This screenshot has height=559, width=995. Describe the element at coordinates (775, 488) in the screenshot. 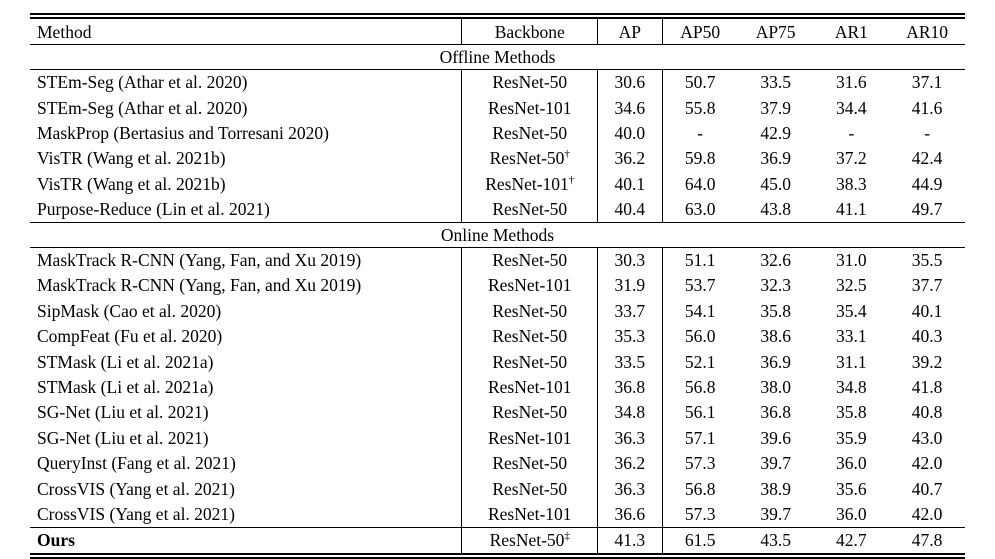

I see `cell-ap75: 38.9` at that location.